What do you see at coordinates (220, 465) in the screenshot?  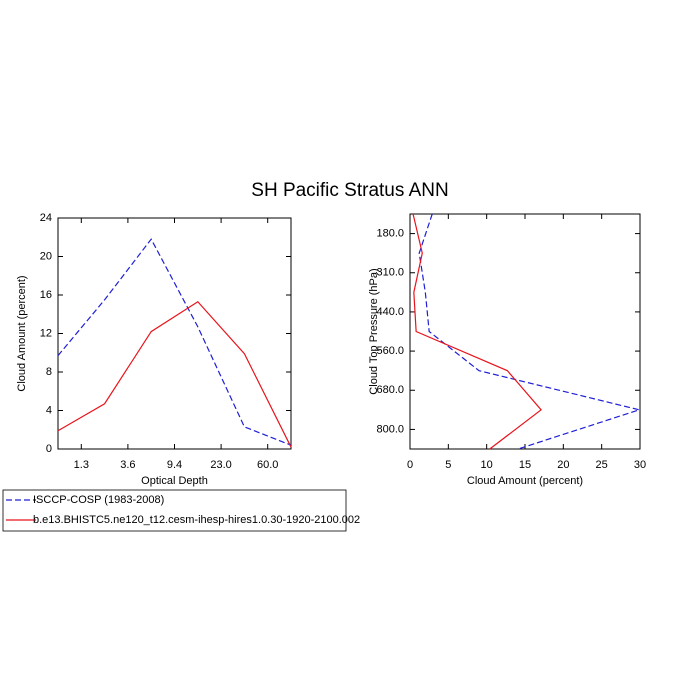 I see `x-tick-label: 23.0` at bounding box center [220, 465].